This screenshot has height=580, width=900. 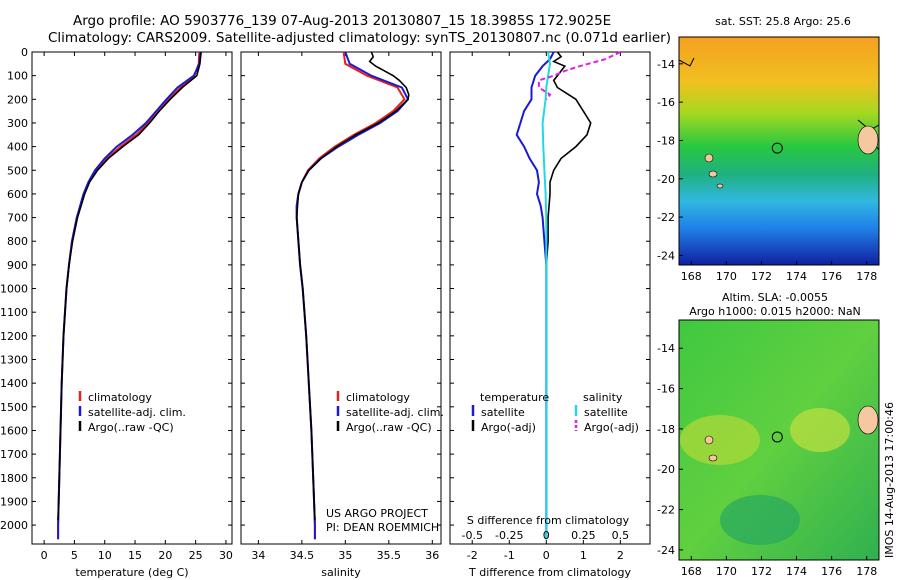 What do you see at coordinates (14, 407) in the screenshot?
I see `depth-tick-label: 1500` at bounding box center [14, 407].